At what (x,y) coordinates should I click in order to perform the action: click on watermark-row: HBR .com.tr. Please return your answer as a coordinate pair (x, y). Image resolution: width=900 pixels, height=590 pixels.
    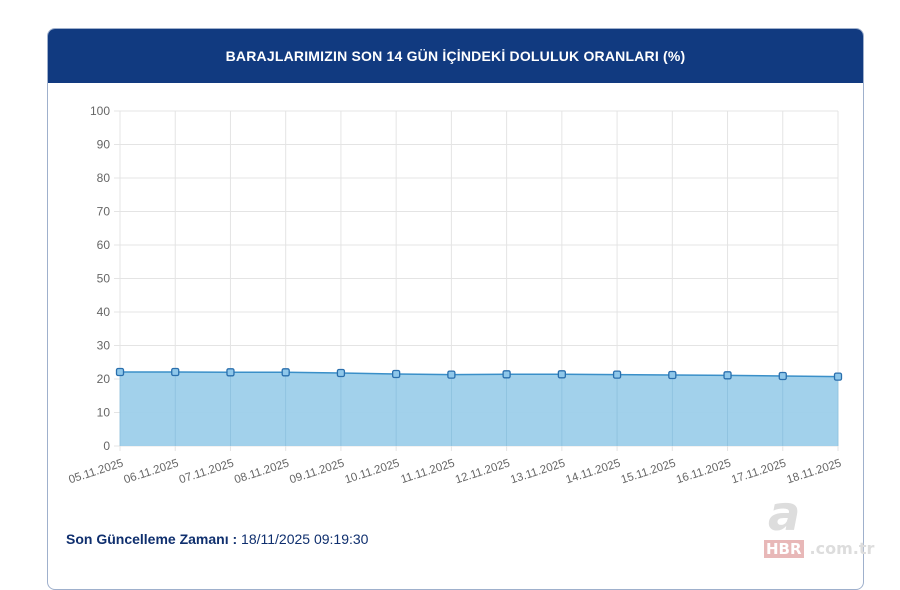
    Looking at the image, I should click on (819, 549).